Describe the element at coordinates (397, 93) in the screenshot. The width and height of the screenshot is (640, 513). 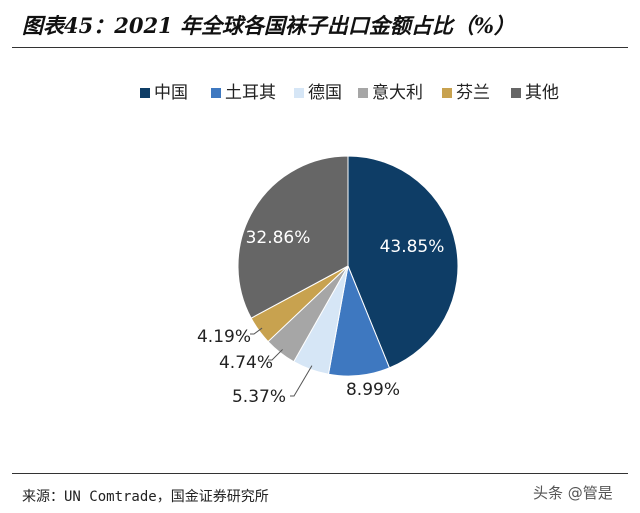
I see `legend-label: 意大利` at that location.